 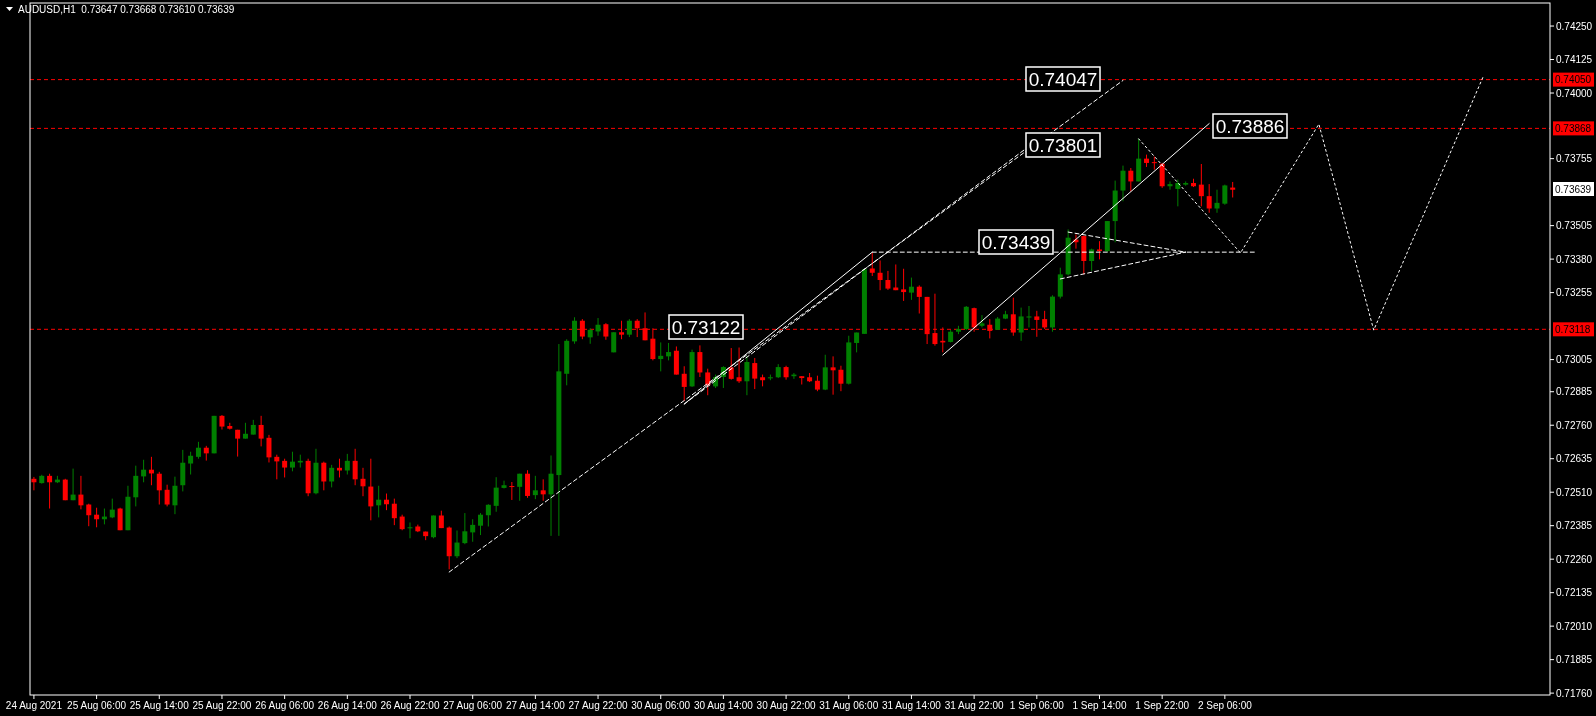 What do you see at coordinates (1016, 242) in the screenshot?
I see `annotation: 0.73439` at bounding box center [1016, 242].